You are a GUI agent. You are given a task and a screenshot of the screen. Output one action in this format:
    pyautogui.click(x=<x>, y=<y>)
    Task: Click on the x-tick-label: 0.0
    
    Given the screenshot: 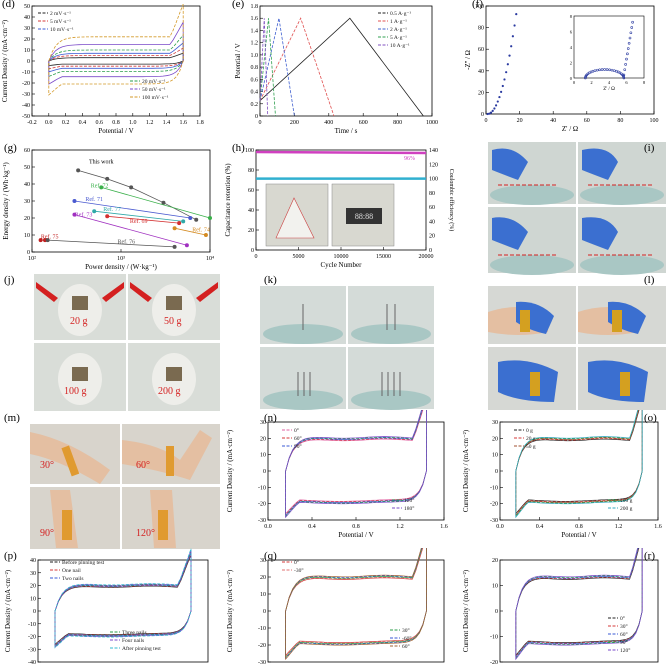 What is the action you would take?
    pyautogui.click(x=268, y=527)
    